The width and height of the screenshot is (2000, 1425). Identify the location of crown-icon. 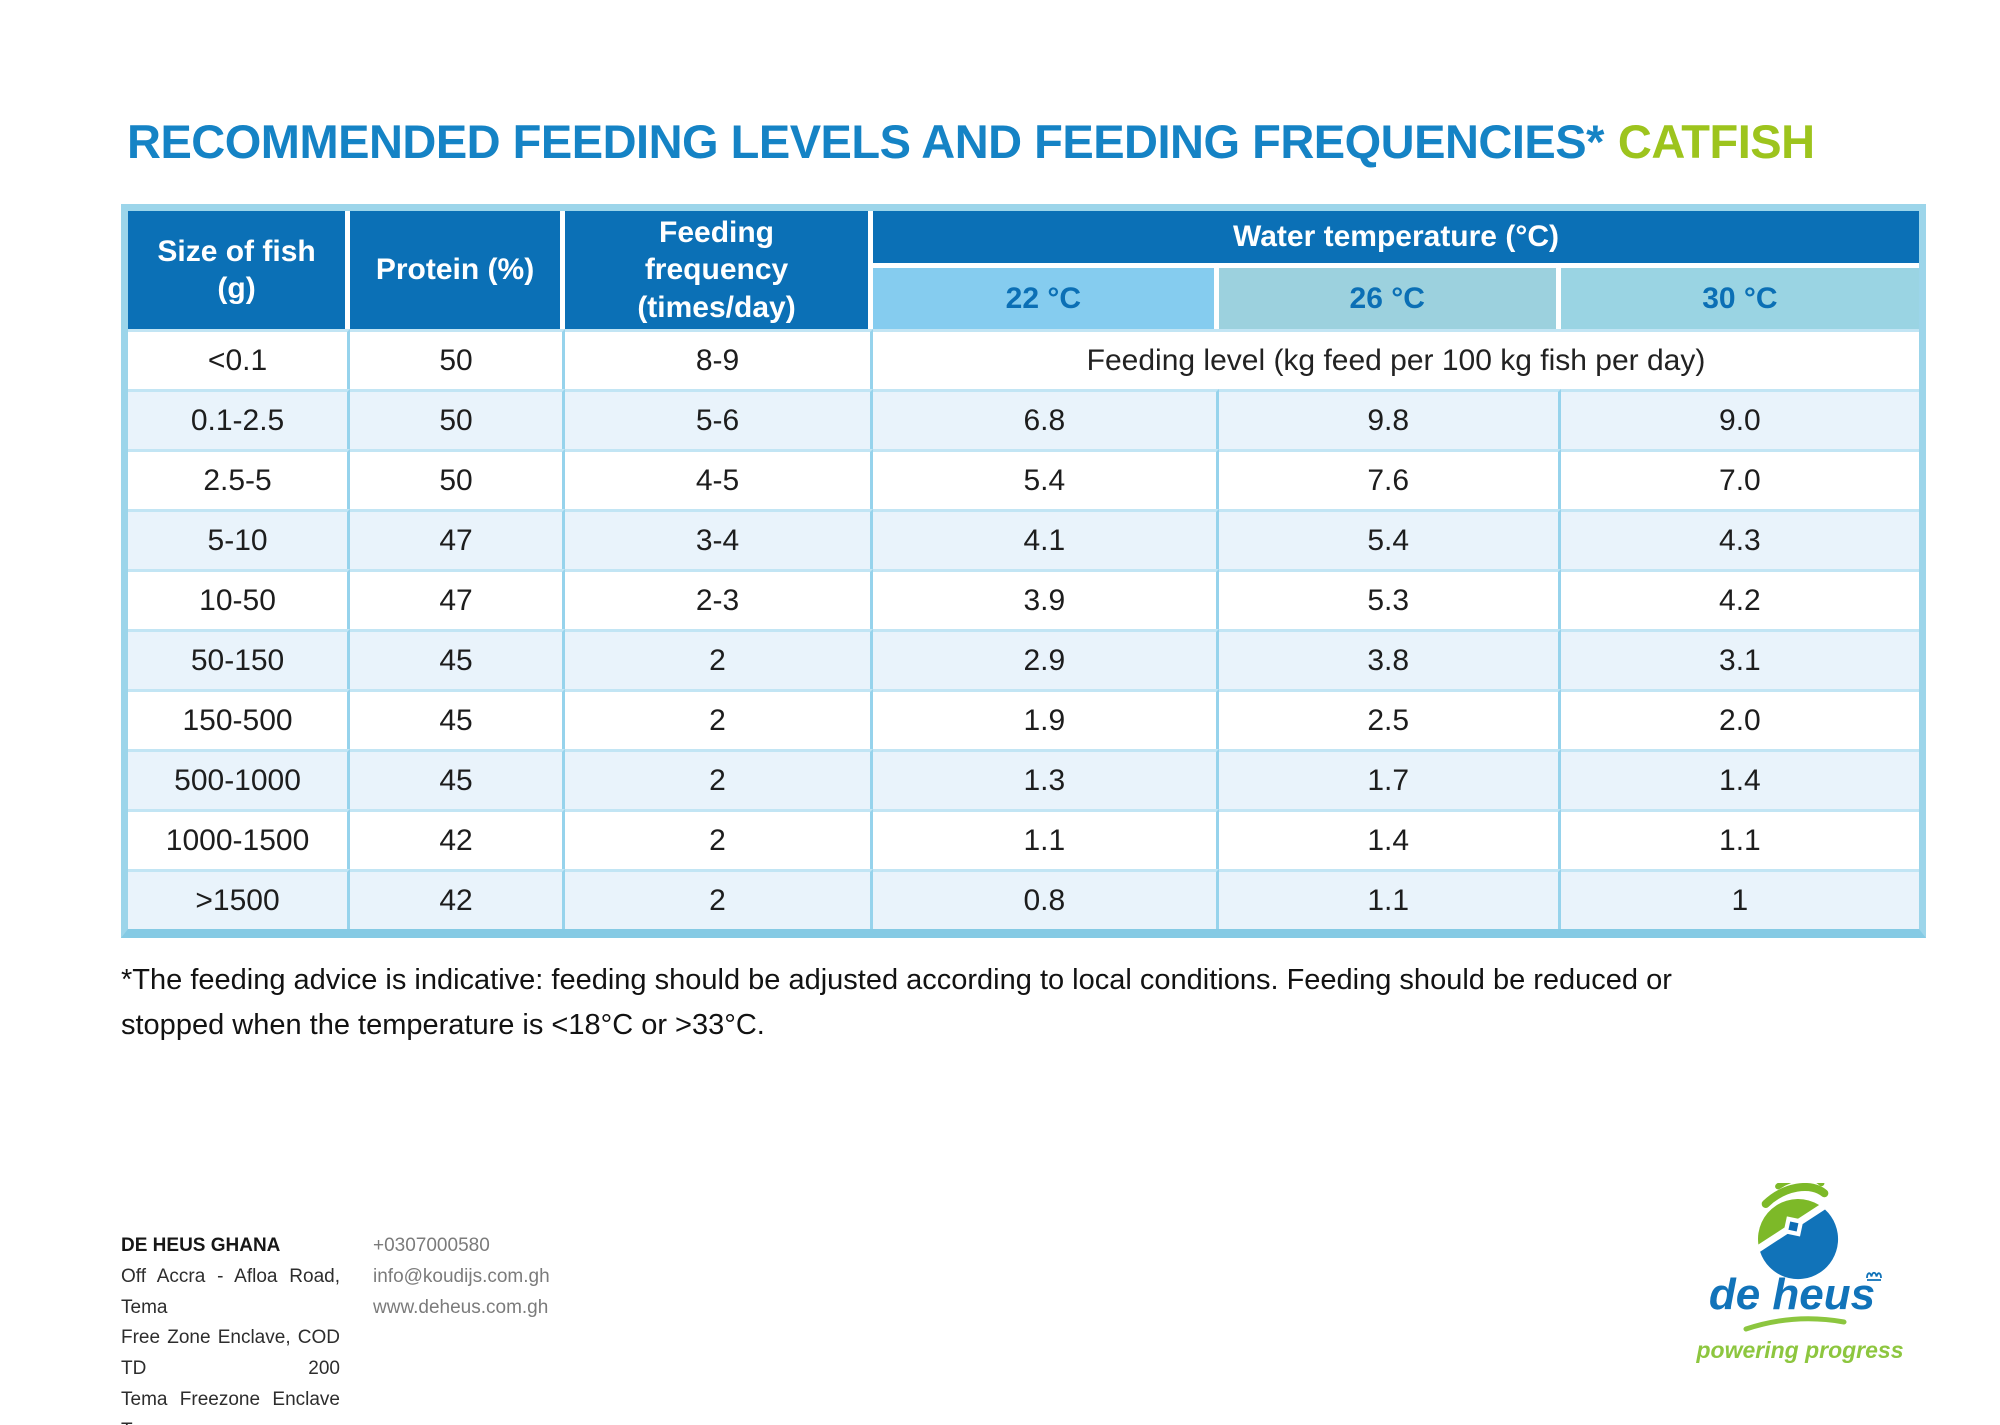
(1874, 1276).